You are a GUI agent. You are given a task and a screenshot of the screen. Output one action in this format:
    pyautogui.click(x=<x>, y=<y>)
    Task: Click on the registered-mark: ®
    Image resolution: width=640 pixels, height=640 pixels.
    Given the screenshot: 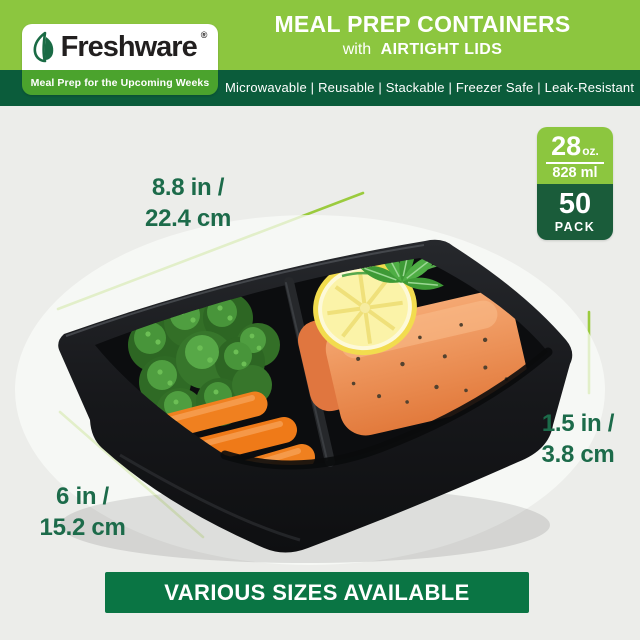 What is the action you would take?
    pyautogui.click(x=204, y=35)
    